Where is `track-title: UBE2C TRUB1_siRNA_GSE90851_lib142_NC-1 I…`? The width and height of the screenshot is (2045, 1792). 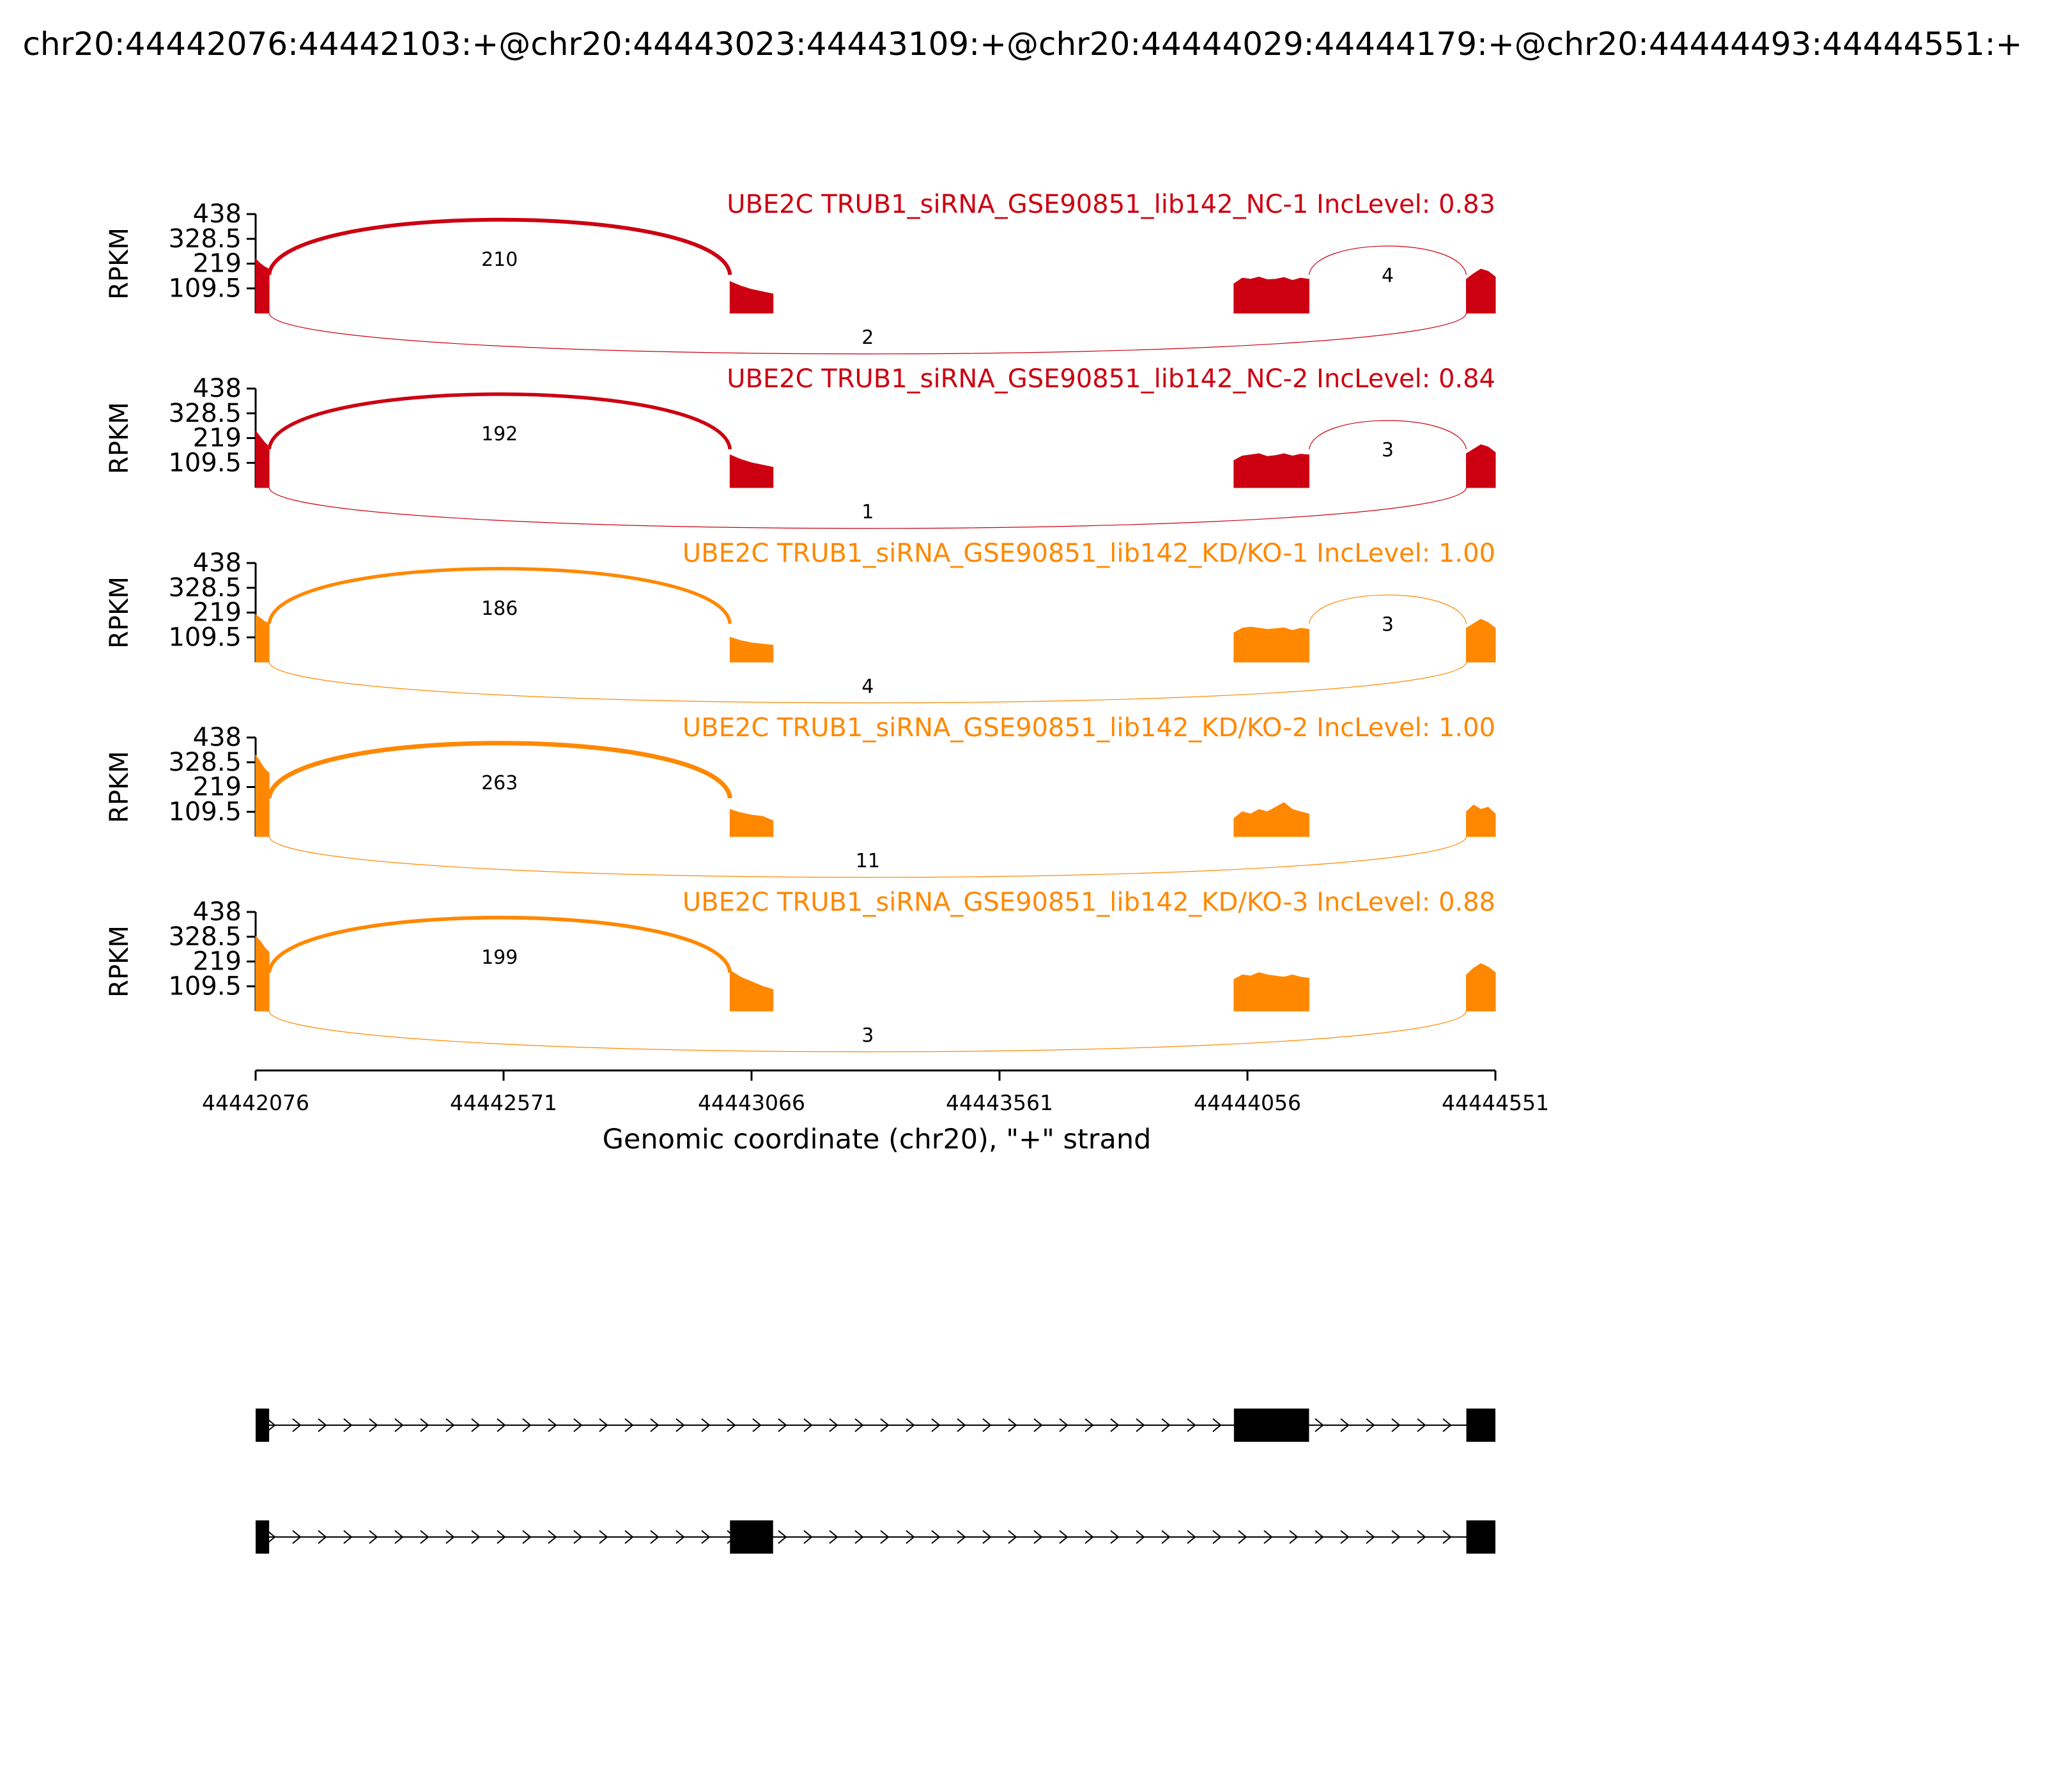 track-title: UBE2C TRUB1_siRNA_GSE90851_lib142_NC-1 I… is located at coordinates (1111, 204).